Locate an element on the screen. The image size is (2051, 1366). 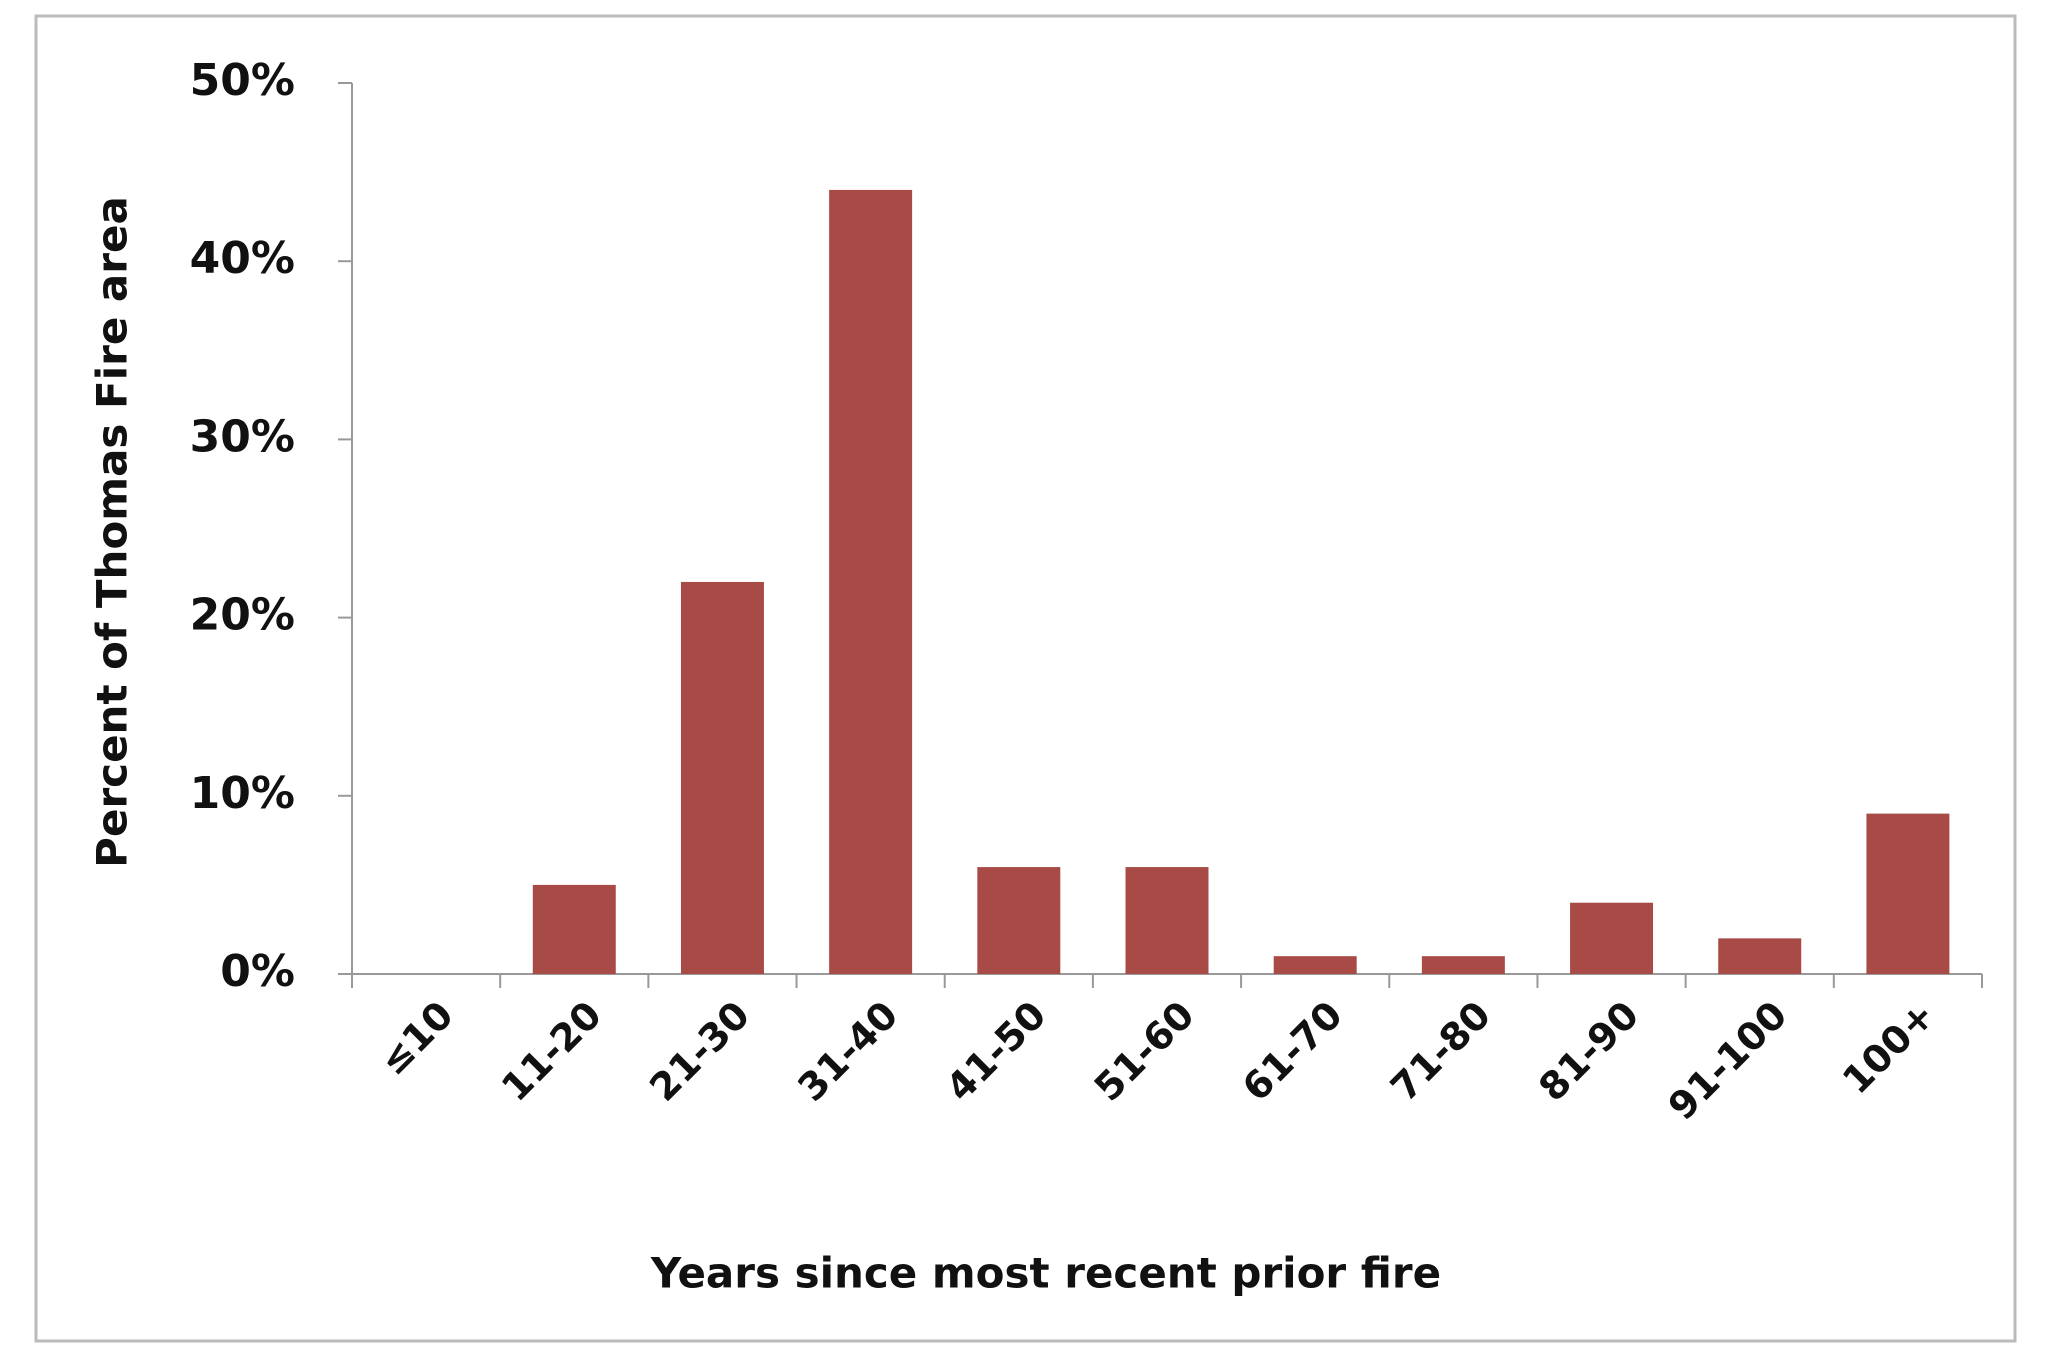
y-tick-label: 10% is located at coordinates (242, 793).